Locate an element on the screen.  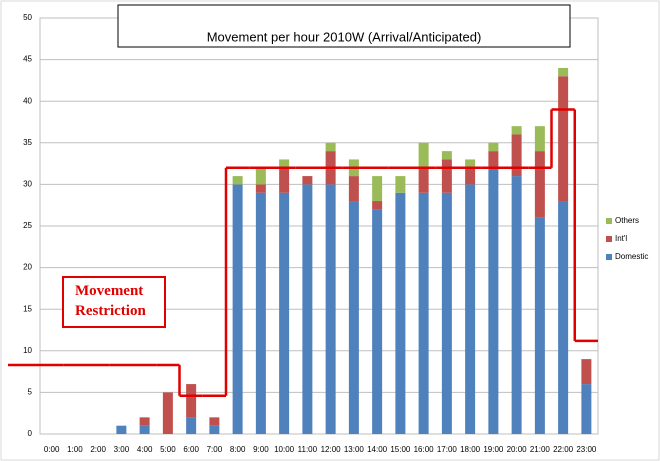
x-tick-label: 6:00 is located at coordinates (191, 449).